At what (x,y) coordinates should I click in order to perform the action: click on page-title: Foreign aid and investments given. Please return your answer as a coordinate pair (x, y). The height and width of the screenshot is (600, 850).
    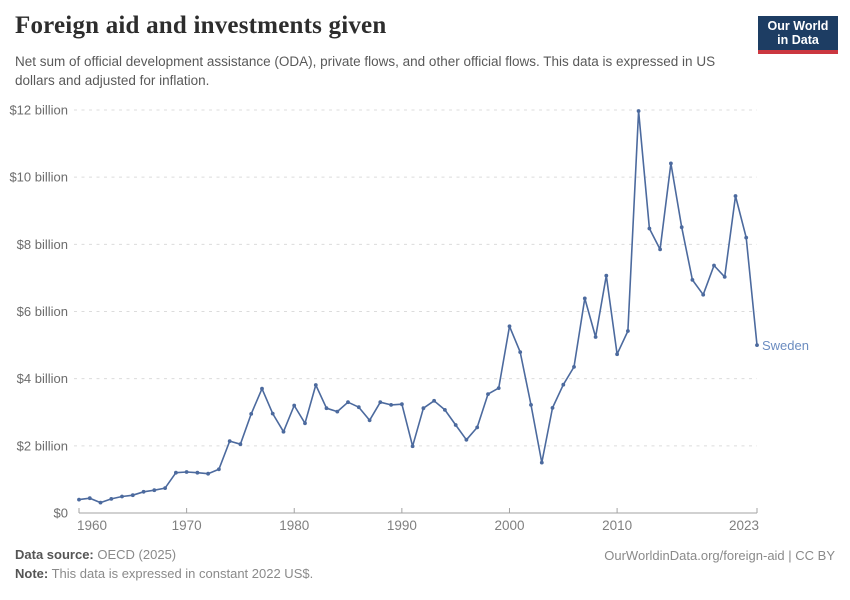
    Looking at the image, I should click on (201, 25).